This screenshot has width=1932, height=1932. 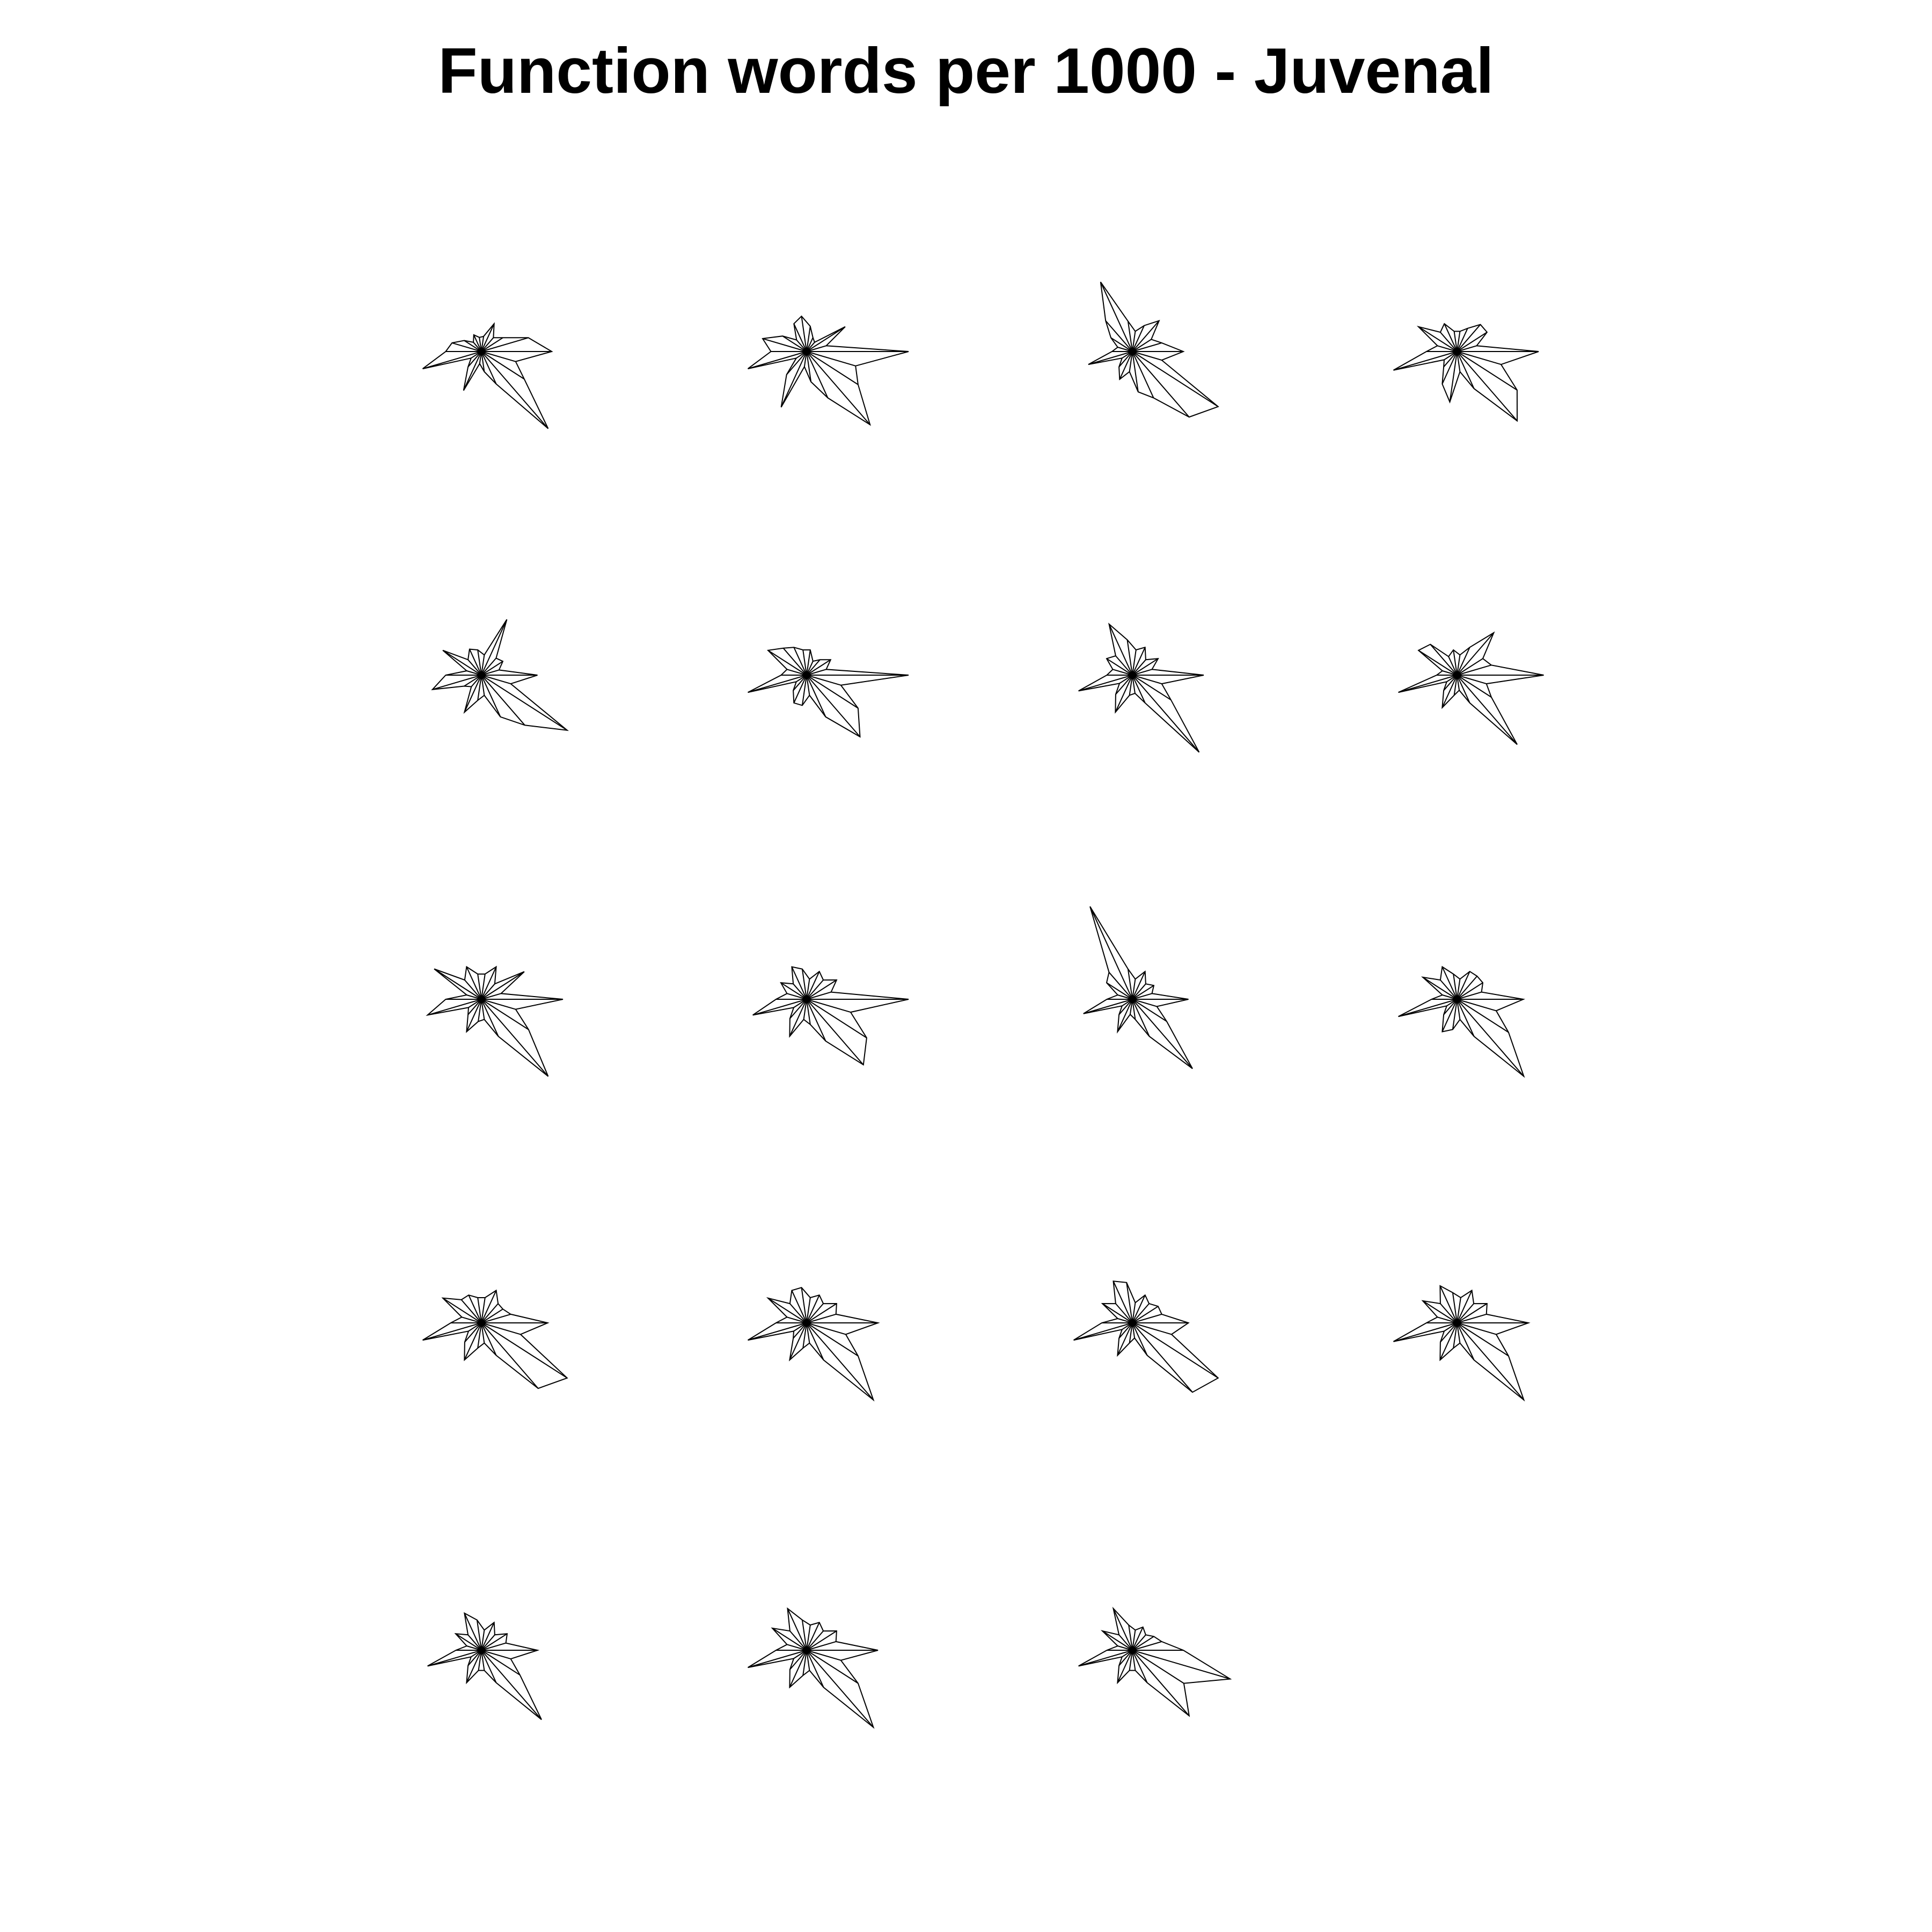 What do you see at coordinates (487, 375) in the screenshot?
I see `star-1-outline` at bounding box center [487, 375].